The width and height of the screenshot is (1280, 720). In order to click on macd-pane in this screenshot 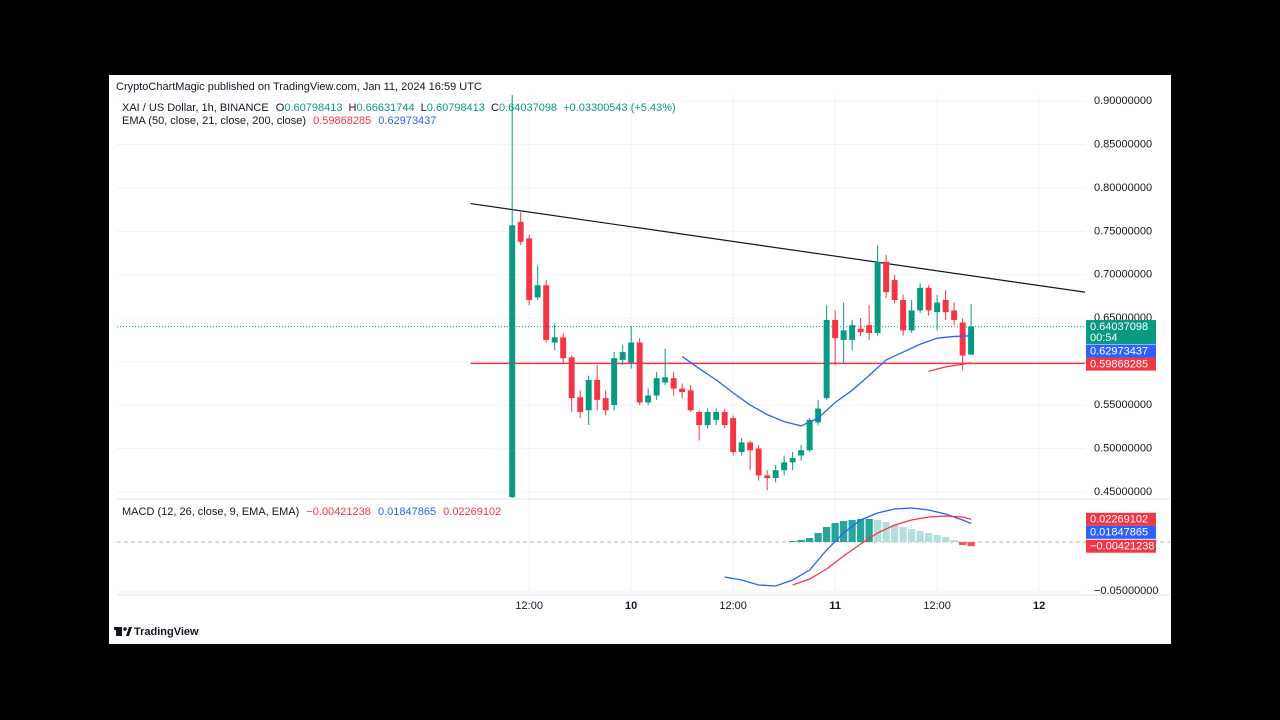, I will do `click(849, 547)`.